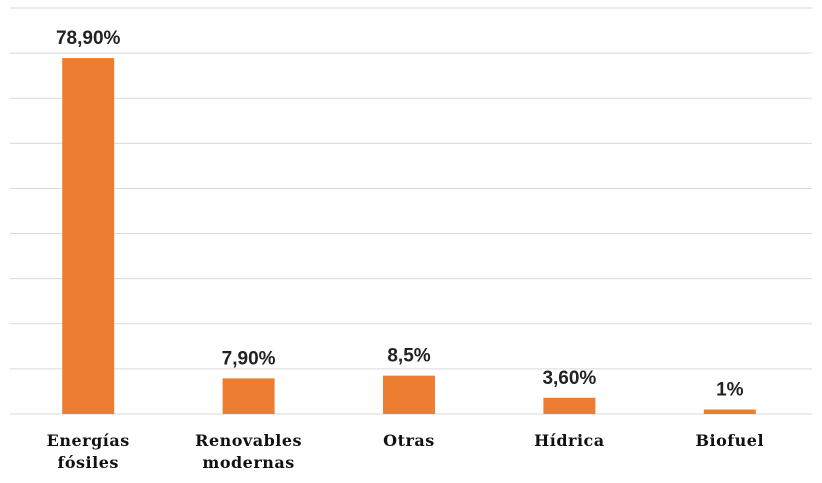  Describe the element at coordinates (730, 389) in the screenshot. I see `data-label: 1%` at that location.